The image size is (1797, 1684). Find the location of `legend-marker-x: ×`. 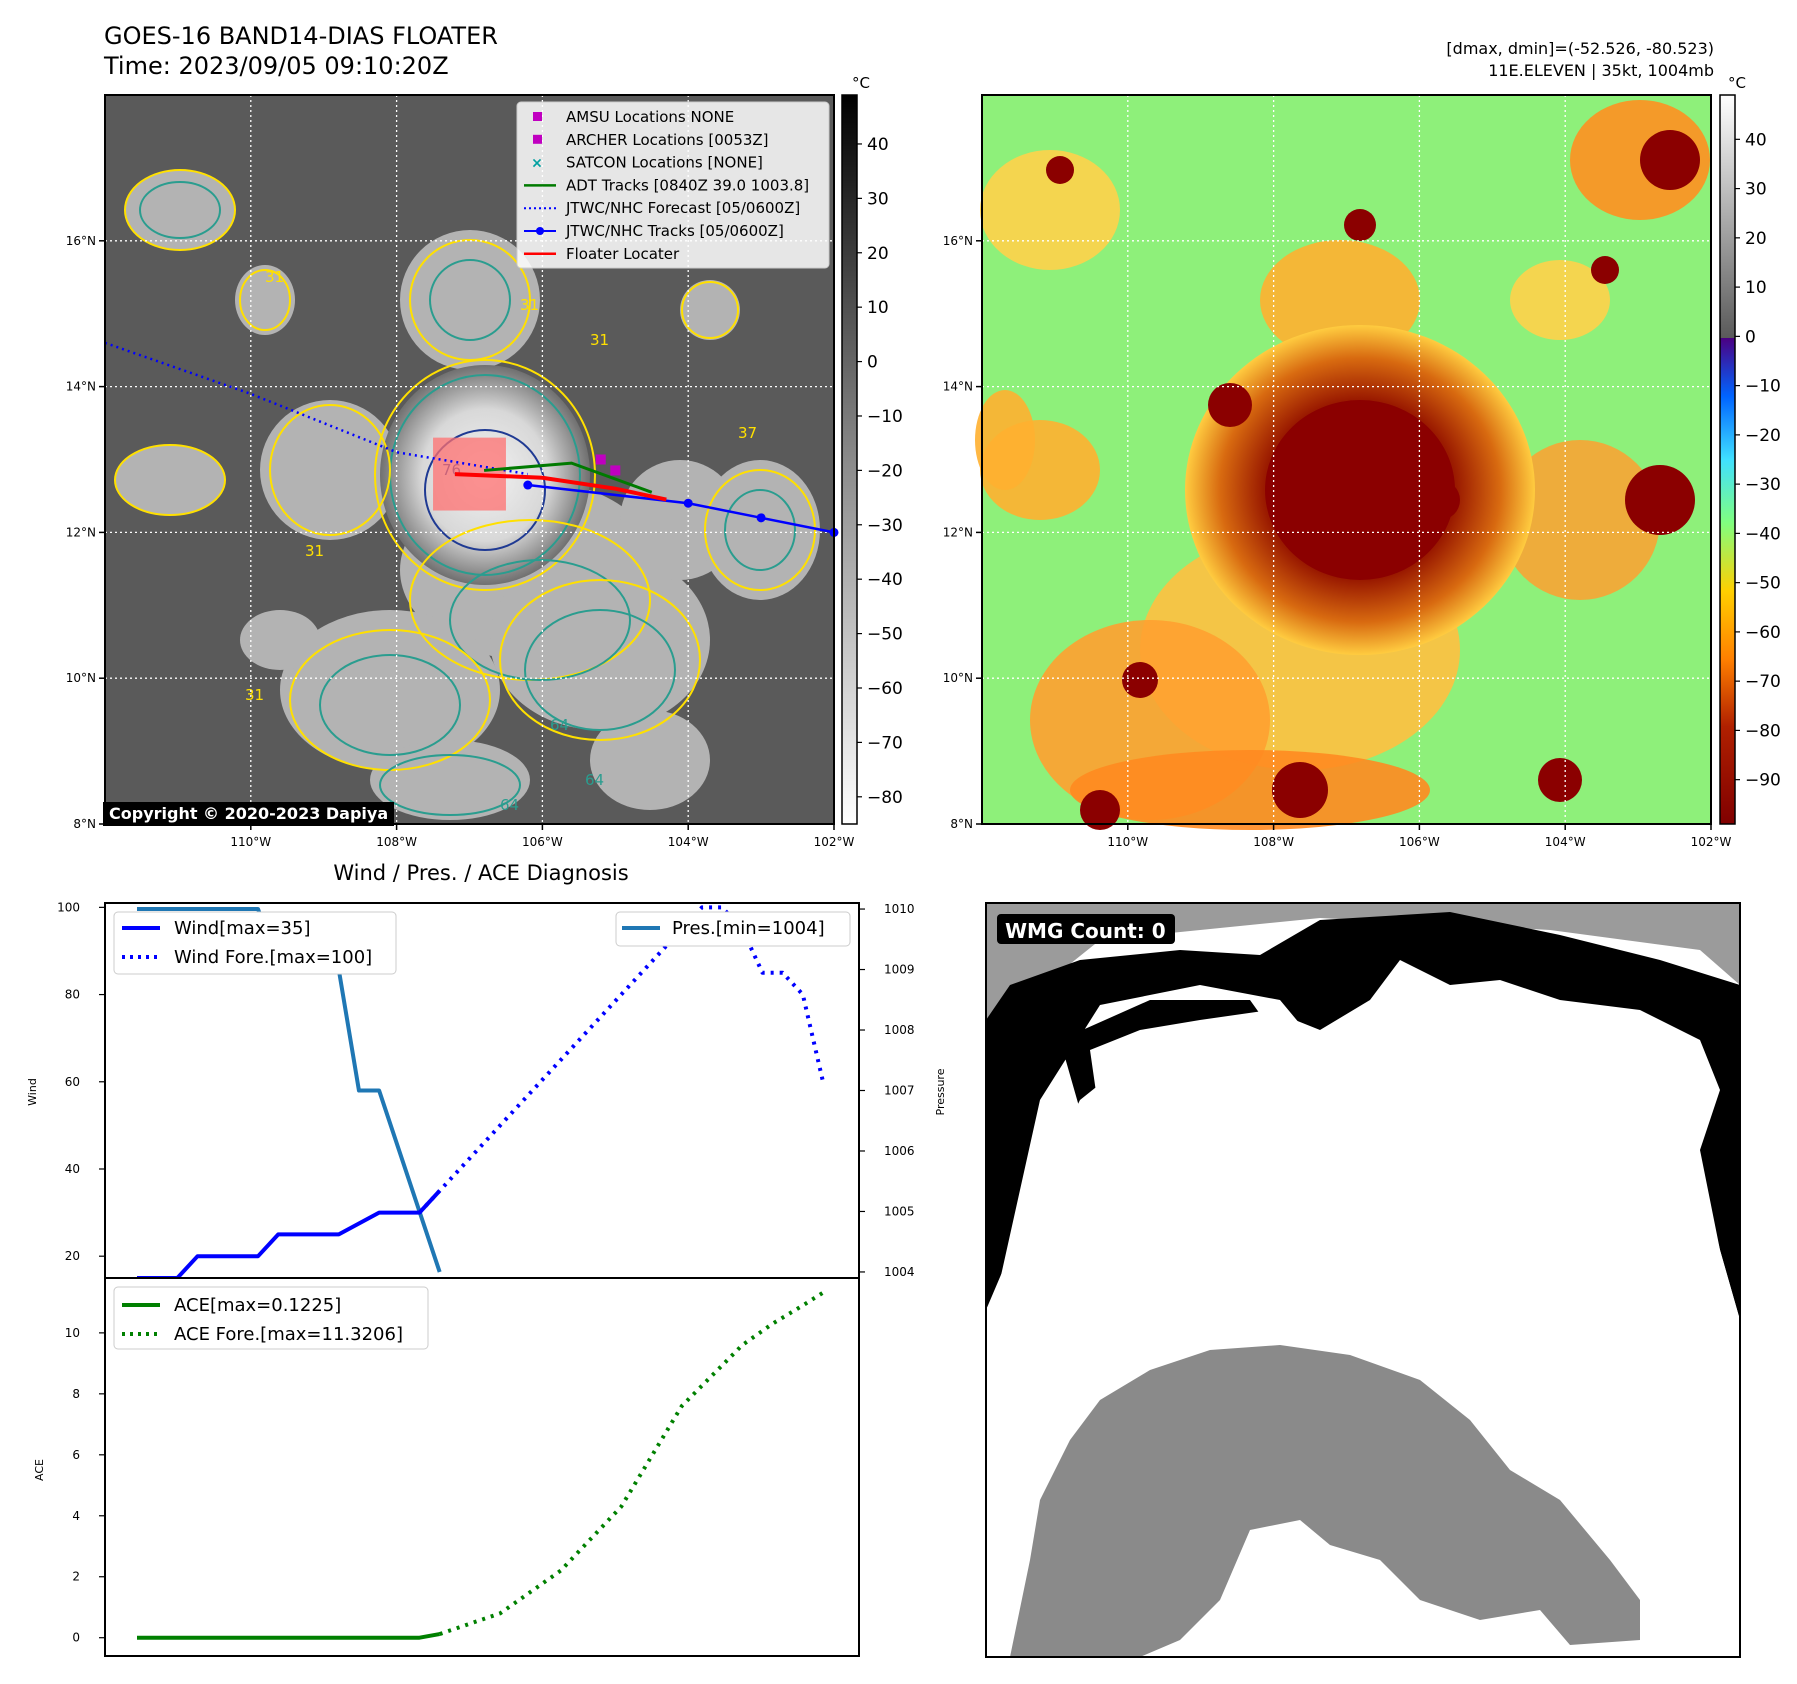

legend-marker-x: × is located at coordinates (537, 164).